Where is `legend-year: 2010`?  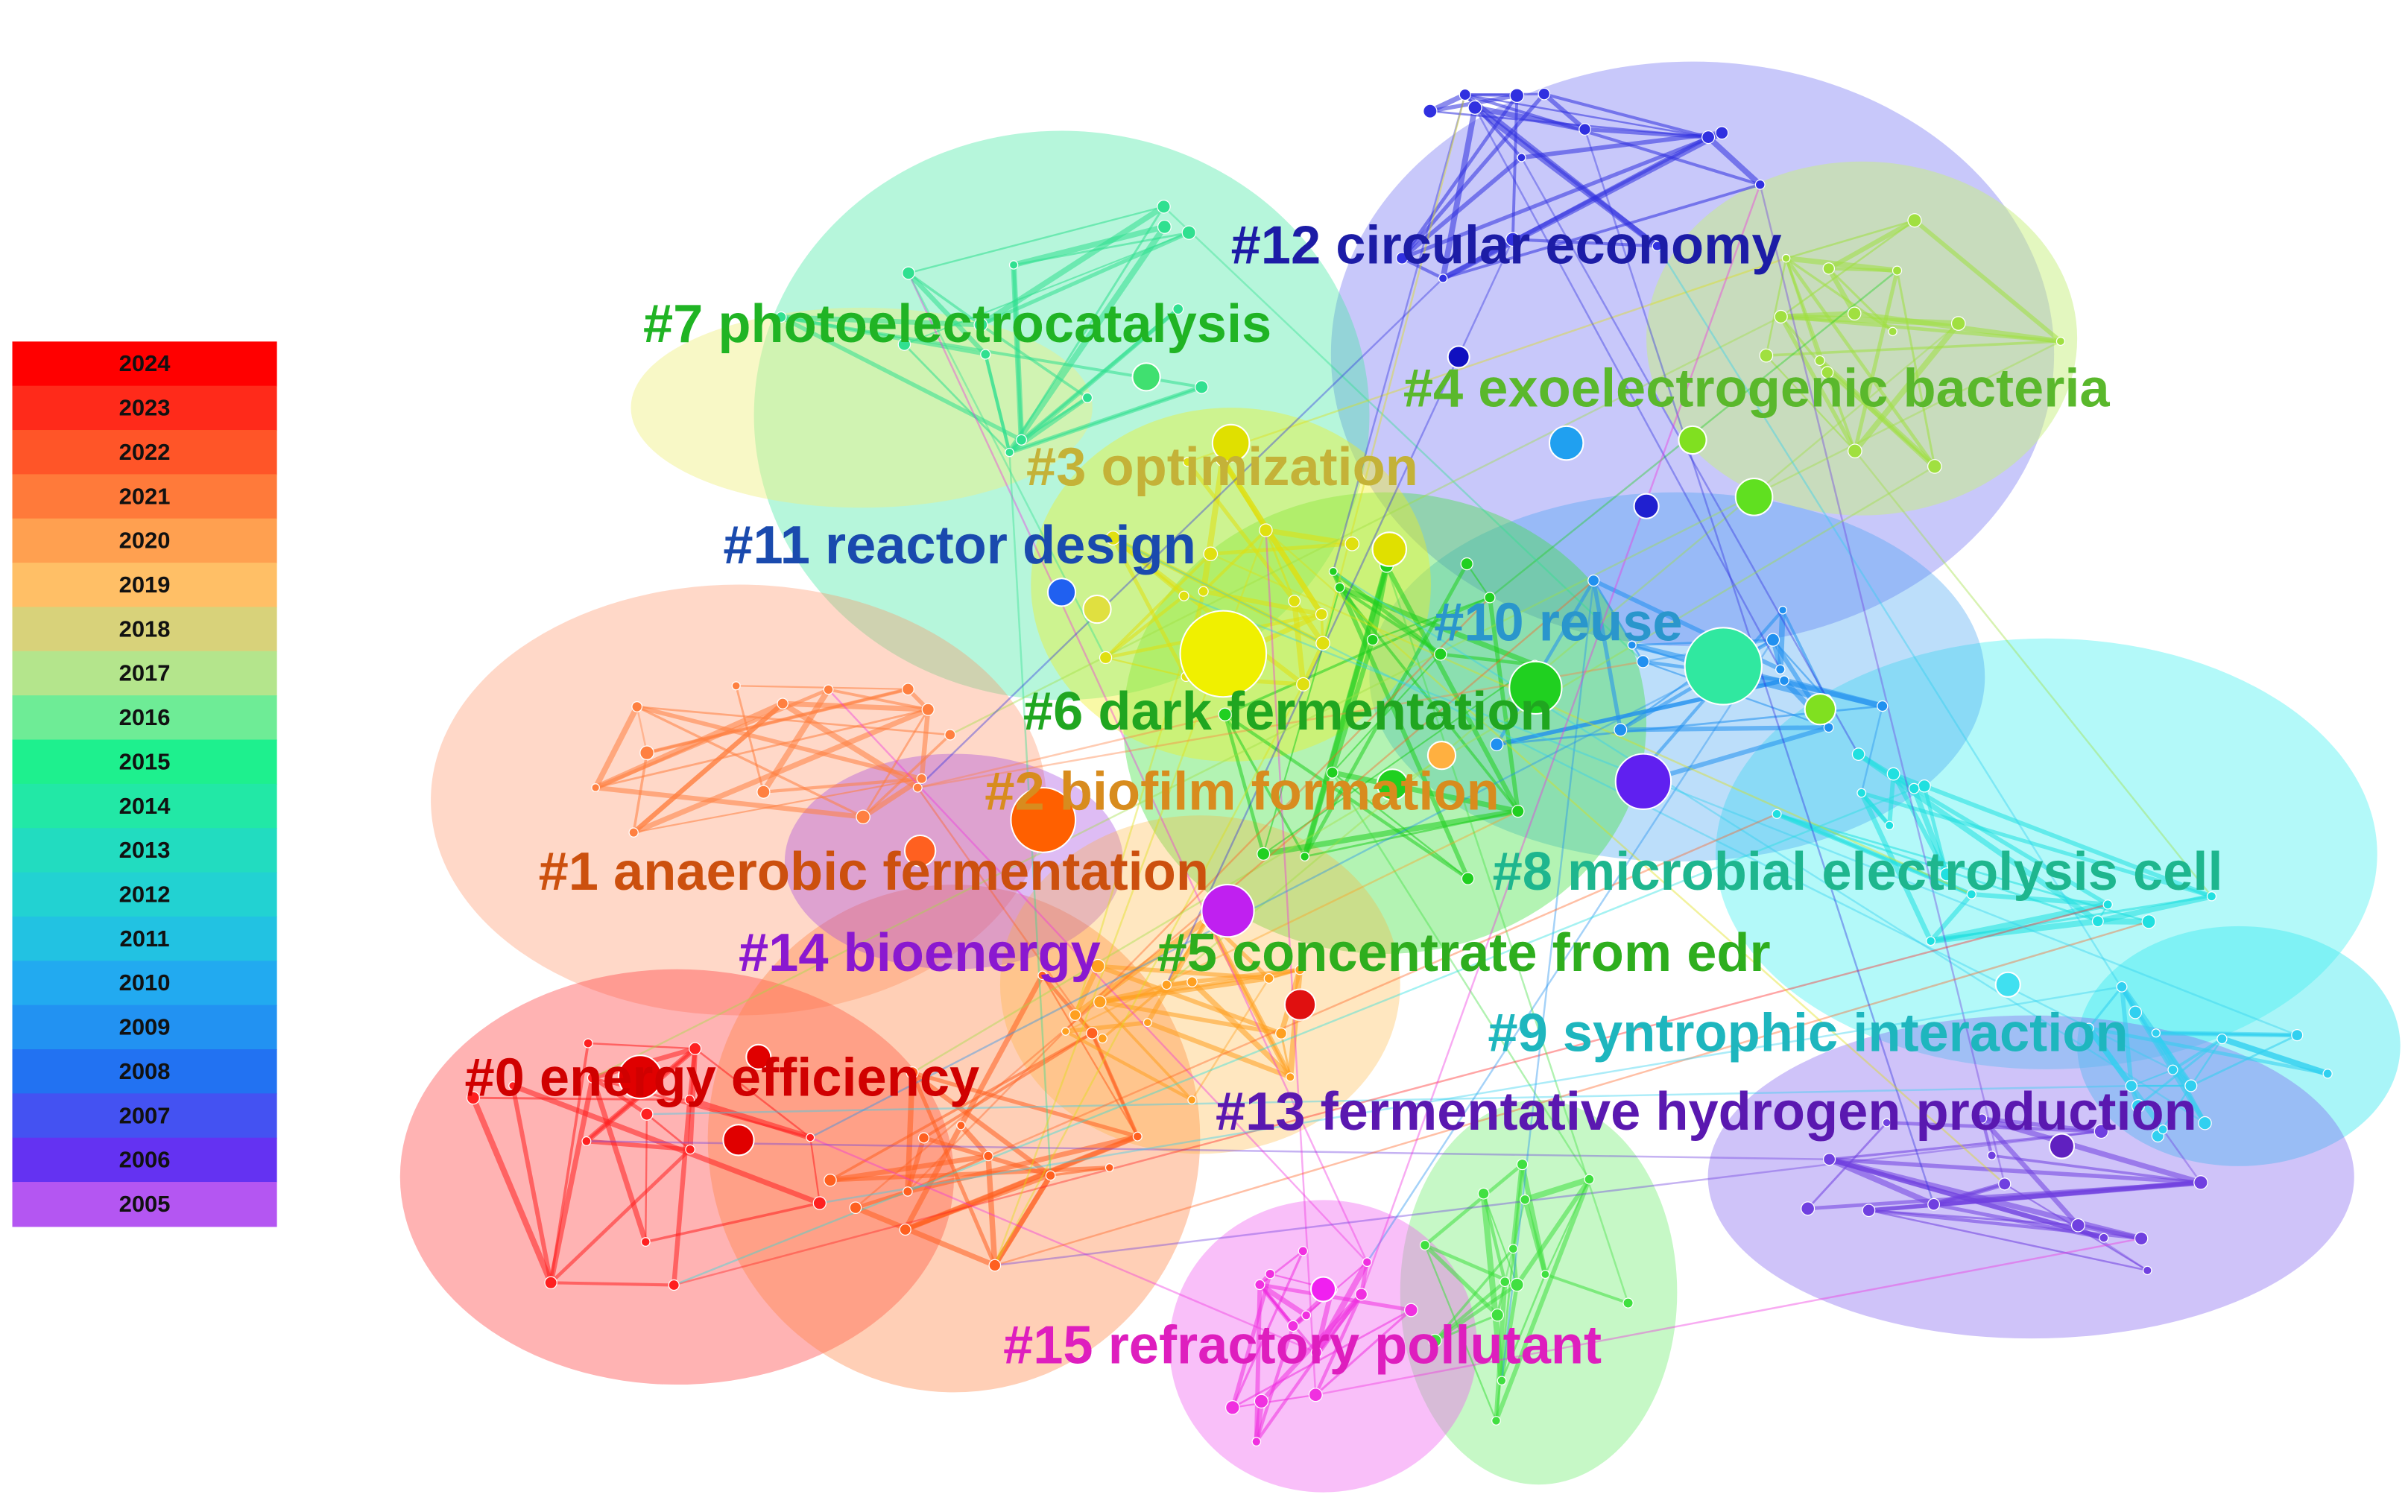 legend-year: 2010 is located at coordinates (145, 983).